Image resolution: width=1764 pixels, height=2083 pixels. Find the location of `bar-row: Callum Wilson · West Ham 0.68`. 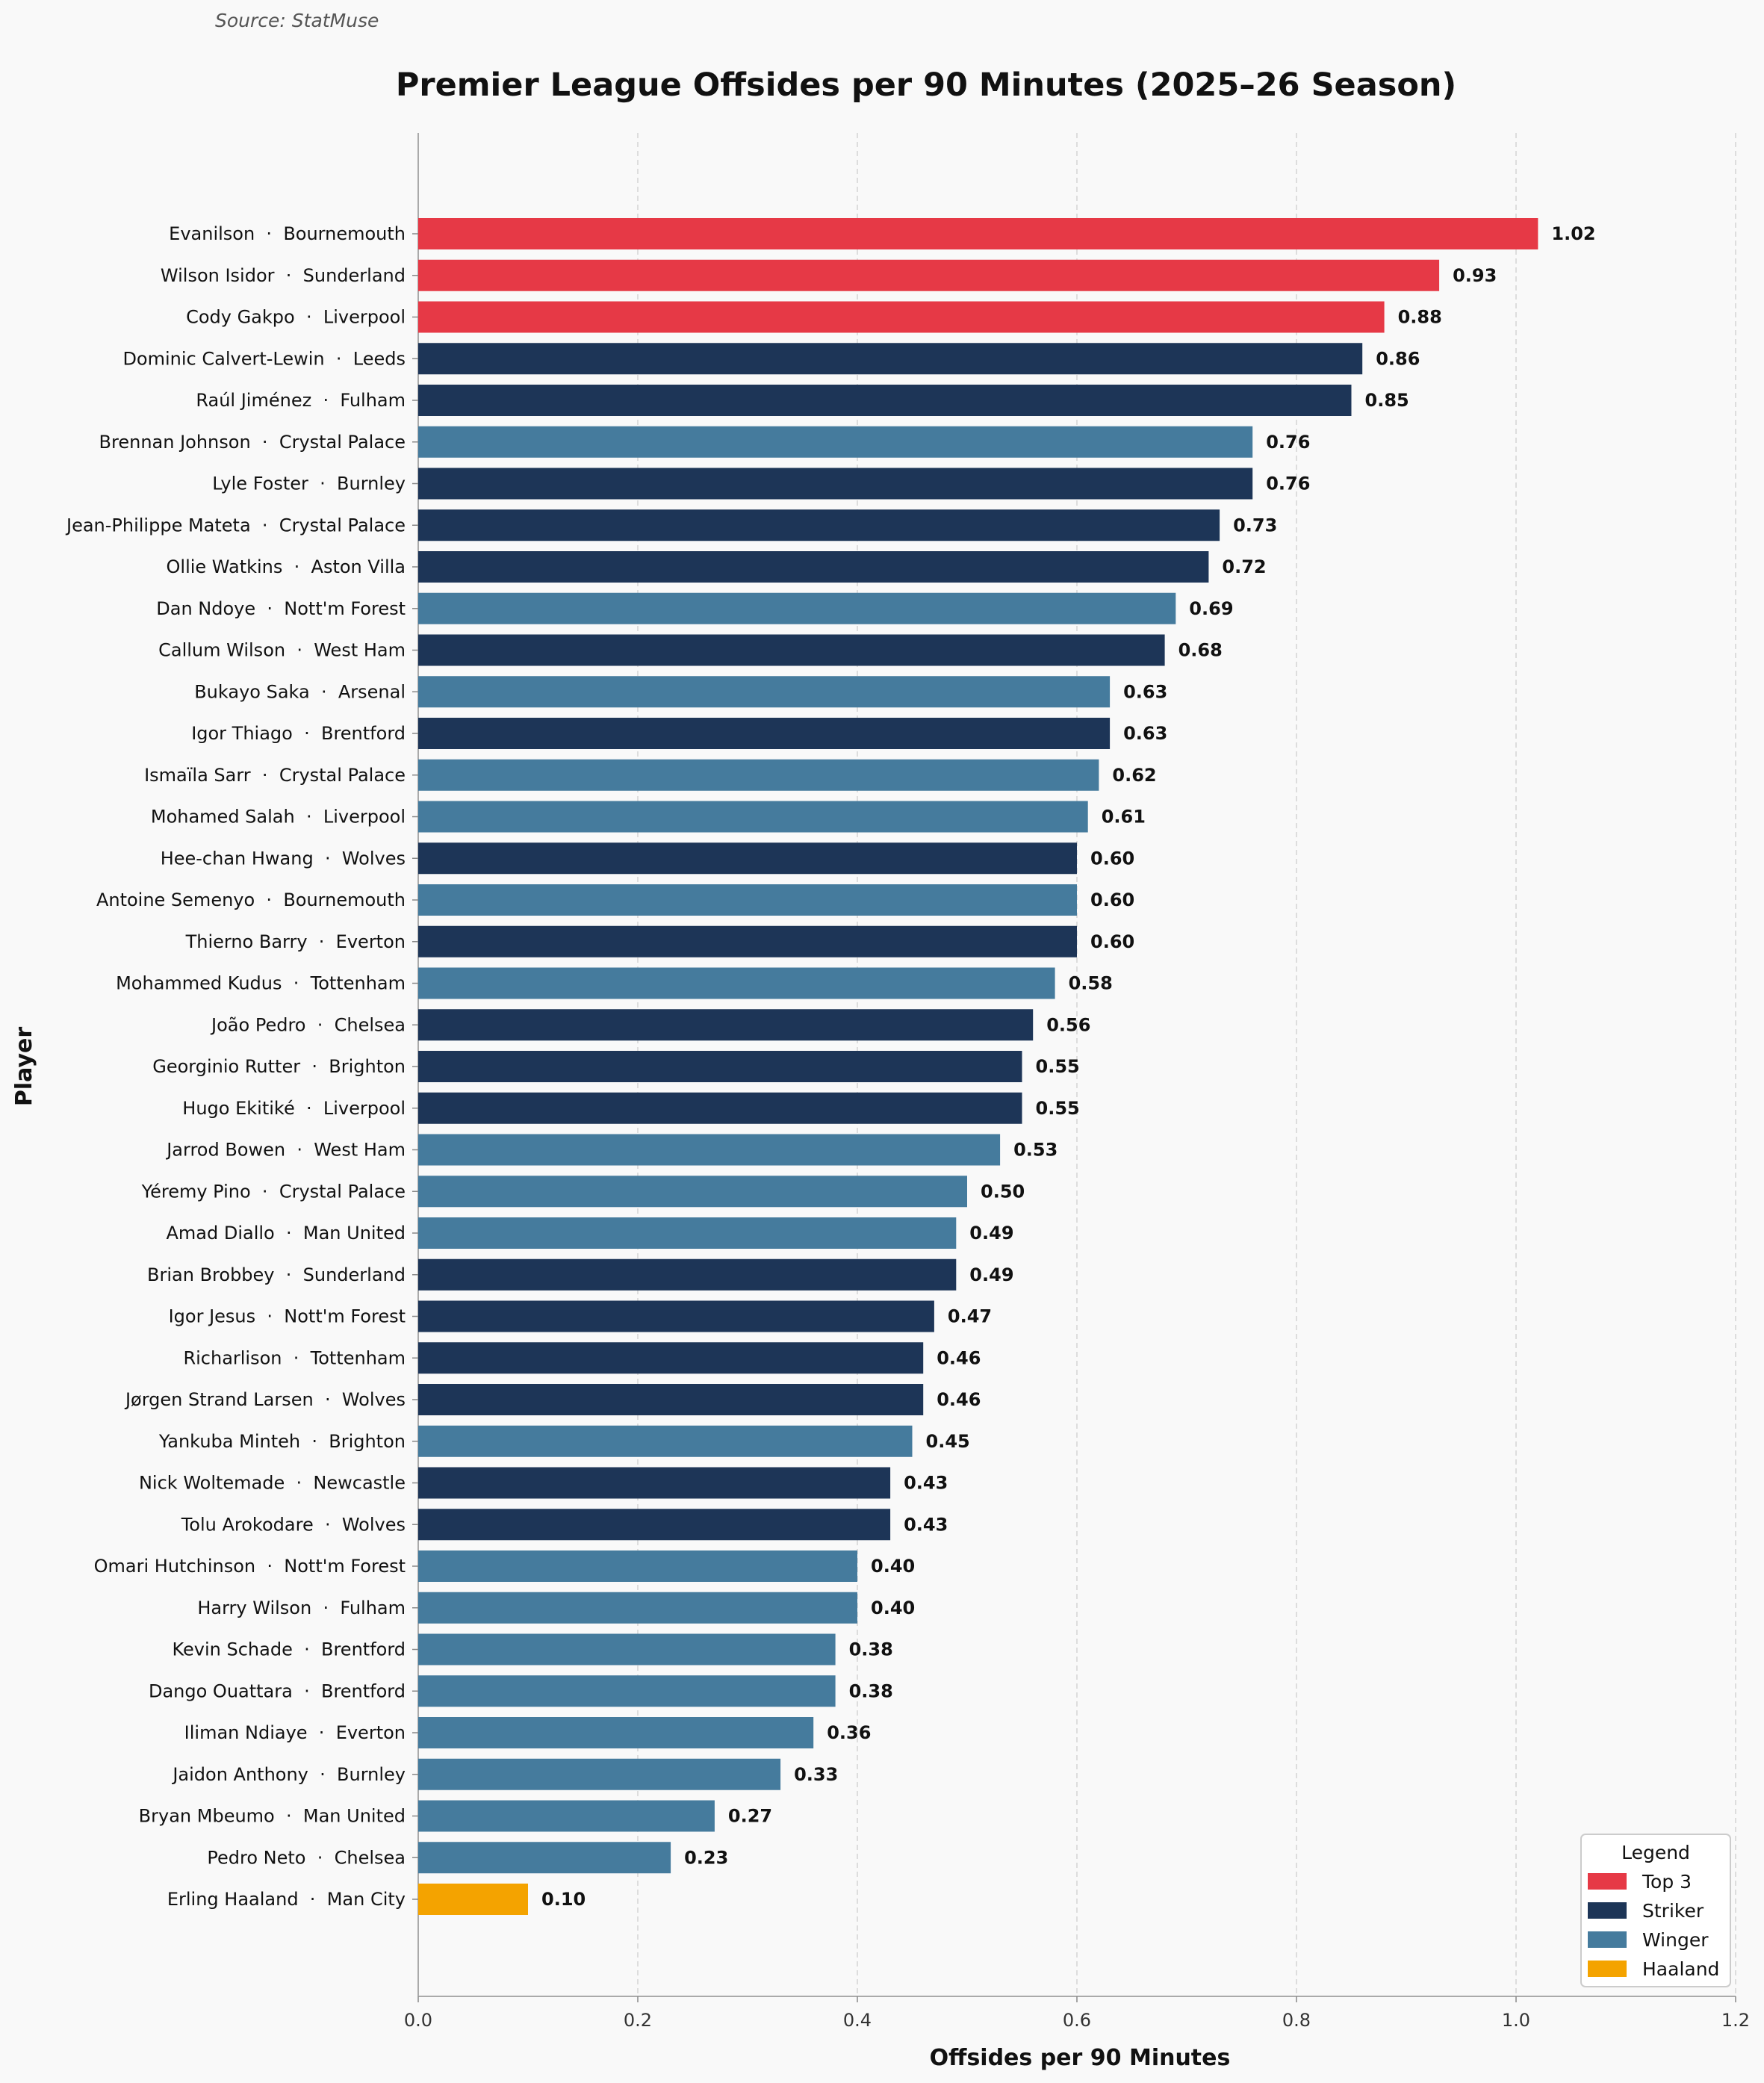

bar-row: Callum Wilson · West Ham 0.68 is located at coordinates (690, 650).